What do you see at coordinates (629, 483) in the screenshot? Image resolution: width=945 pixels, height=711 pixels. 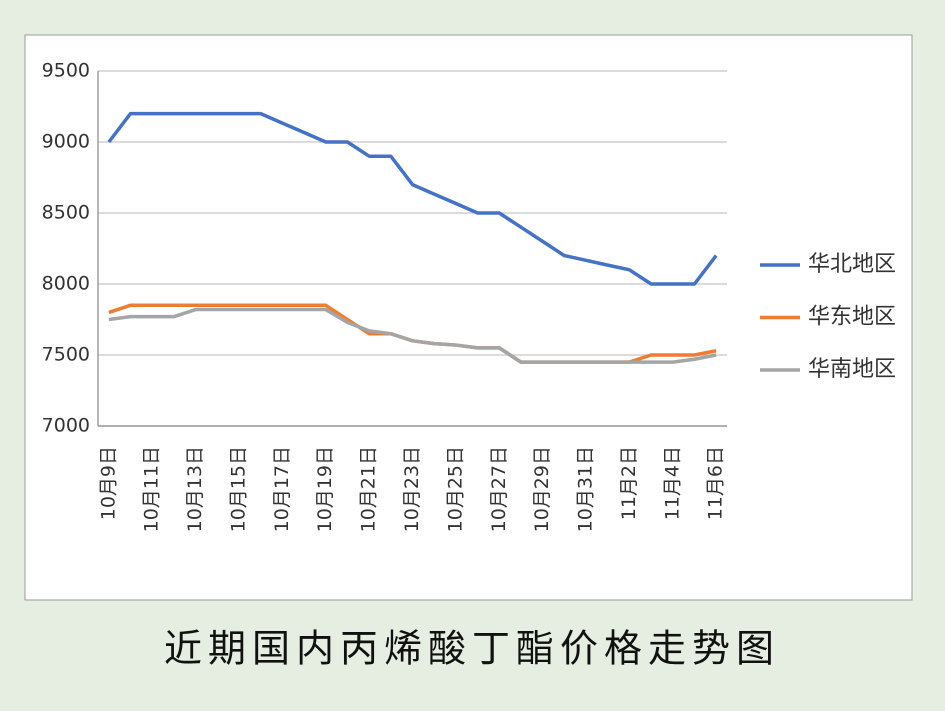 I see `x-tick-label: 11月2日` at bounding box center [629, 483].